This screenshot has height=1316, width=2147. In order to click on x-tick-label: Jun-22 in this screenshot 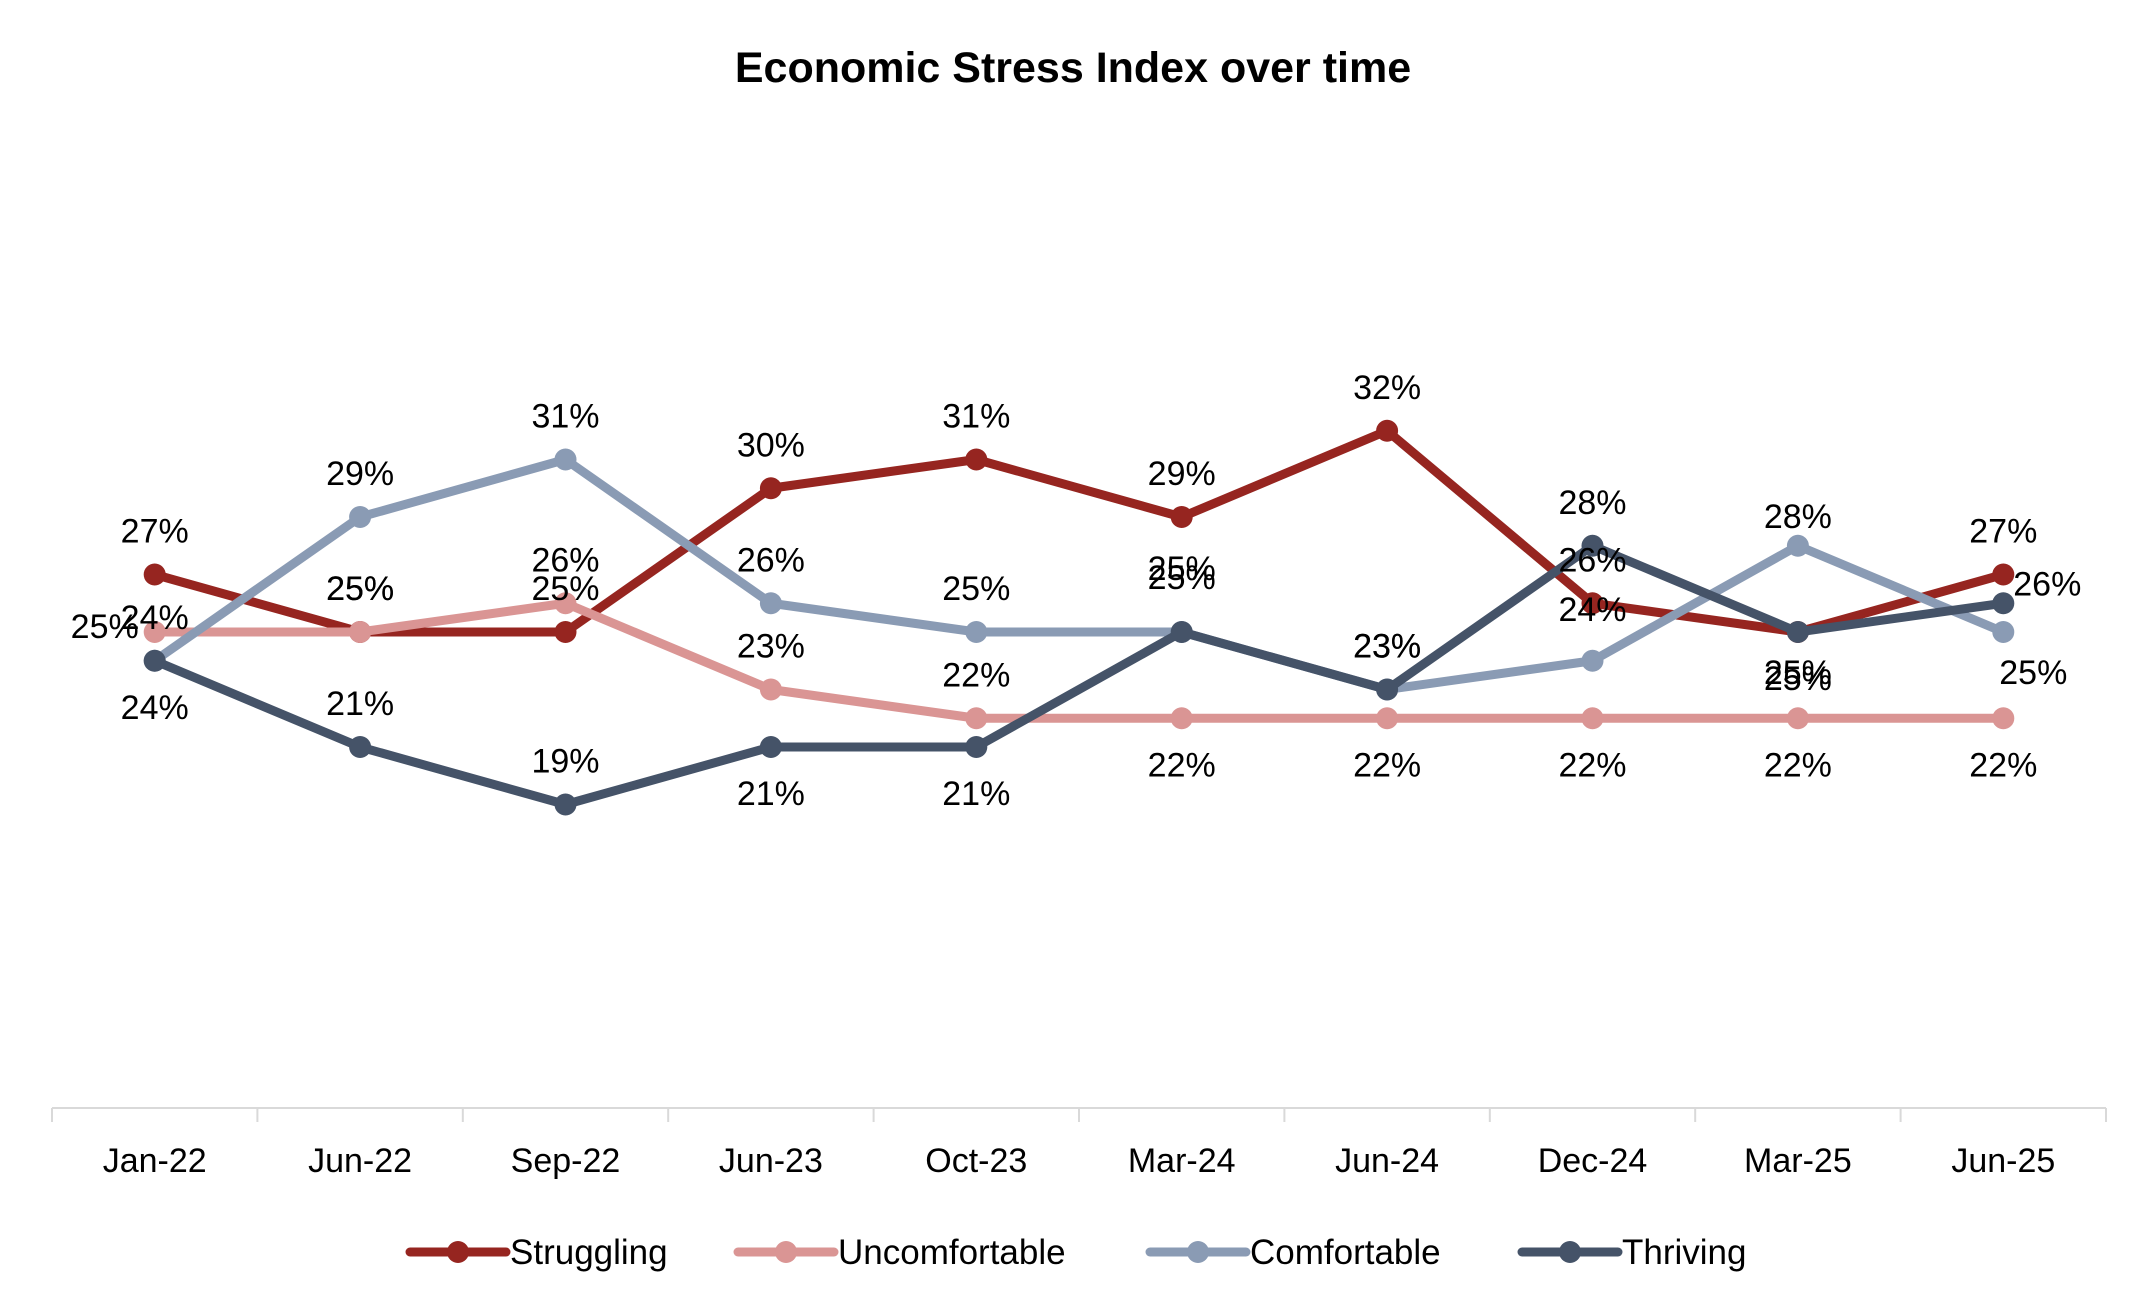, I will do `click(360, 1161)`.